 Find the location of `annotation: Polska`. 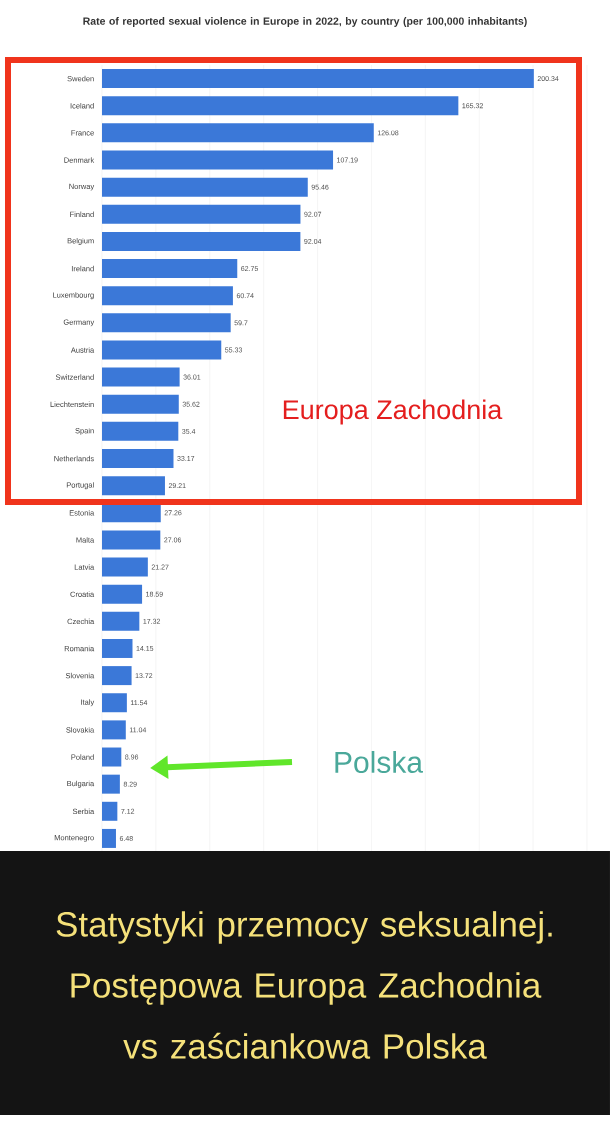

annotation: Polska is located at coordinates (379, 762).